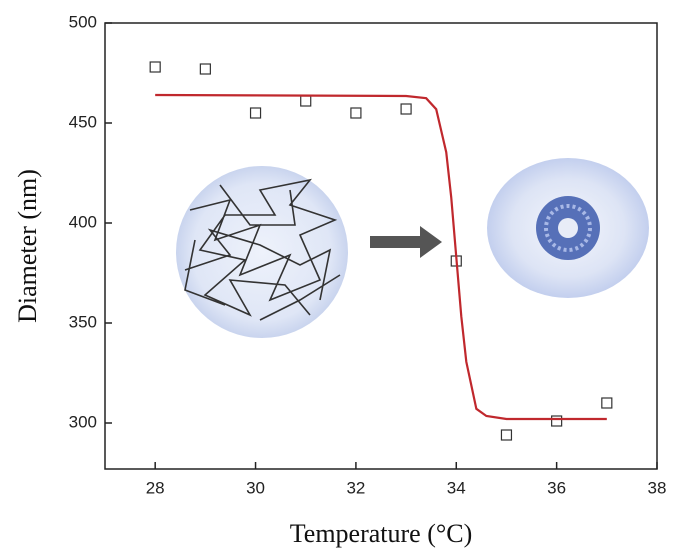 The width and height of the screenshot is (673, 554). I want to click on x-axis-title: Temperature (°C), so click(381, 533).